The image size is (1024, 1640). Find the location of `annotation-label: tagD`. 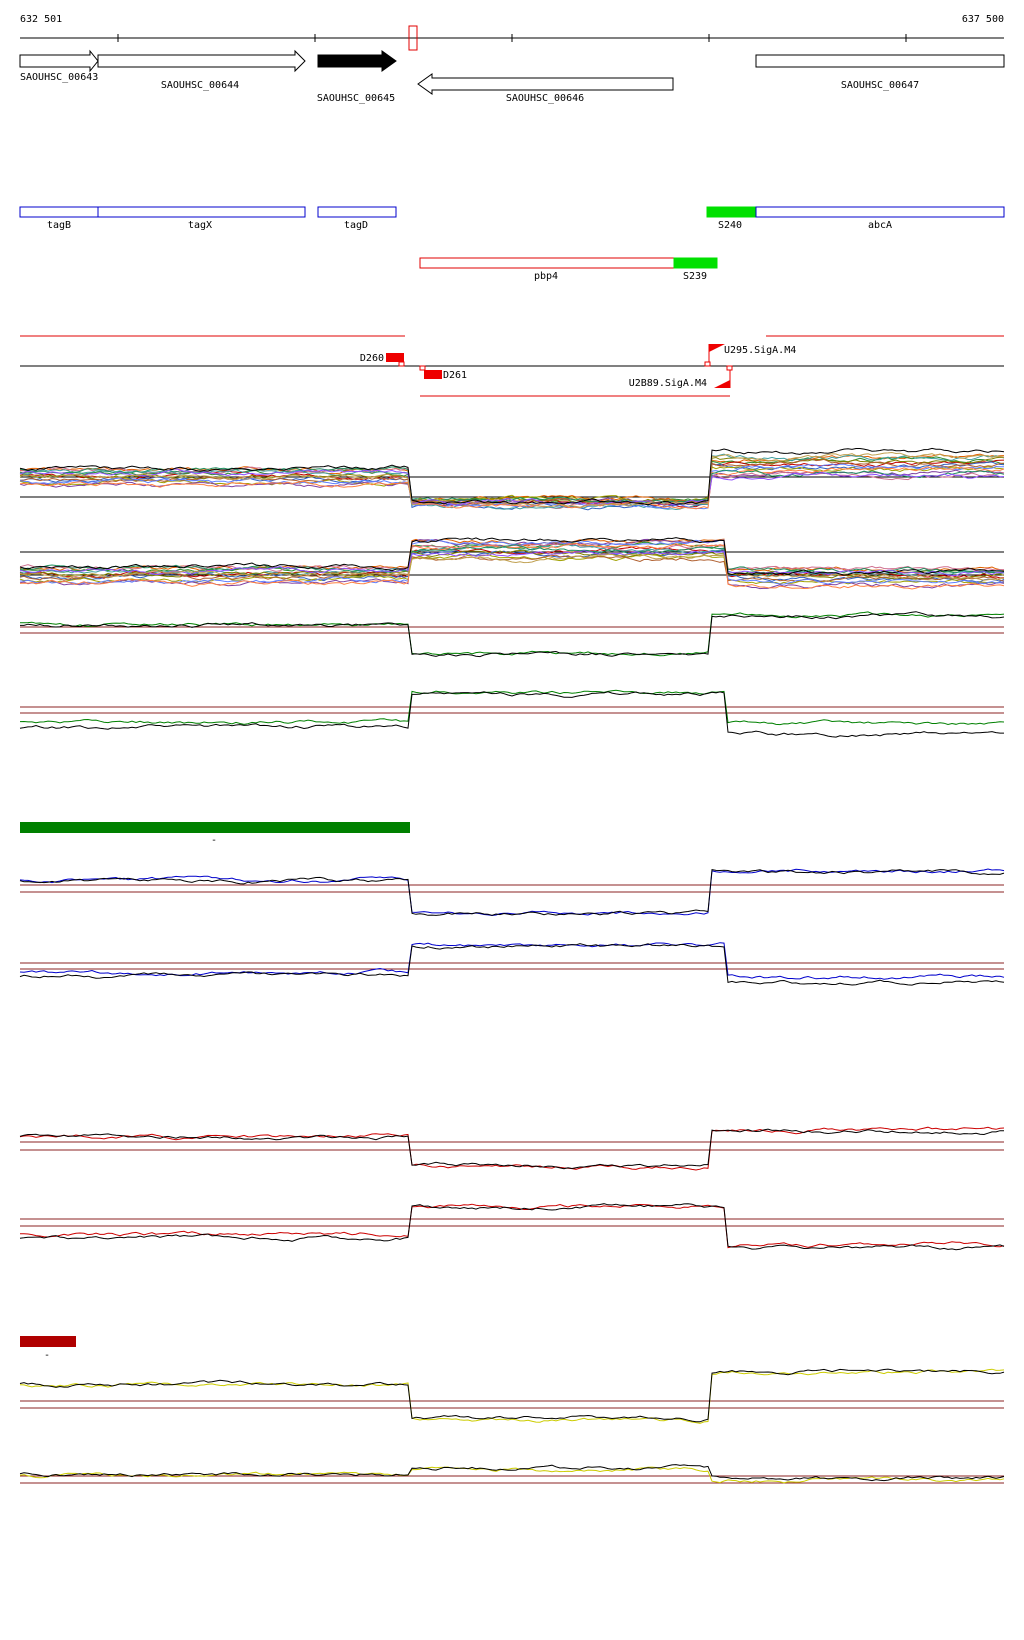

annotation-label: tagD is located at coordinates (356, 225).